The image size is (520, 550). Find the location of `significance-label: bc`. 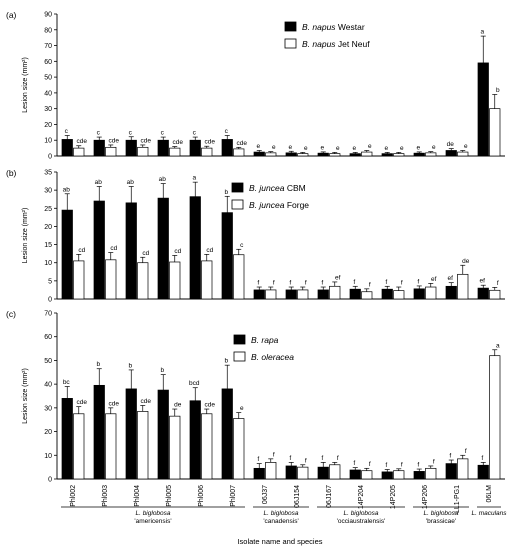

significance-label: bc is located at coordinates (67, 382).